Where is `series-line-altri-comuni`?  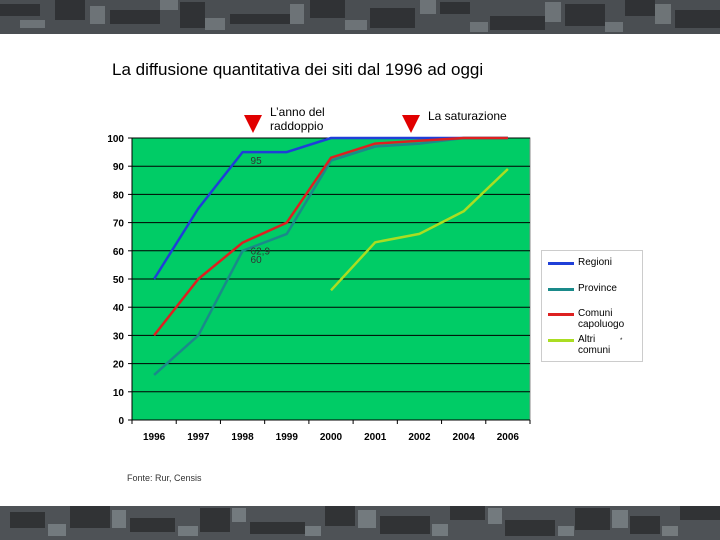 series-line-altri-comuni is located at coordinates (419, 230).